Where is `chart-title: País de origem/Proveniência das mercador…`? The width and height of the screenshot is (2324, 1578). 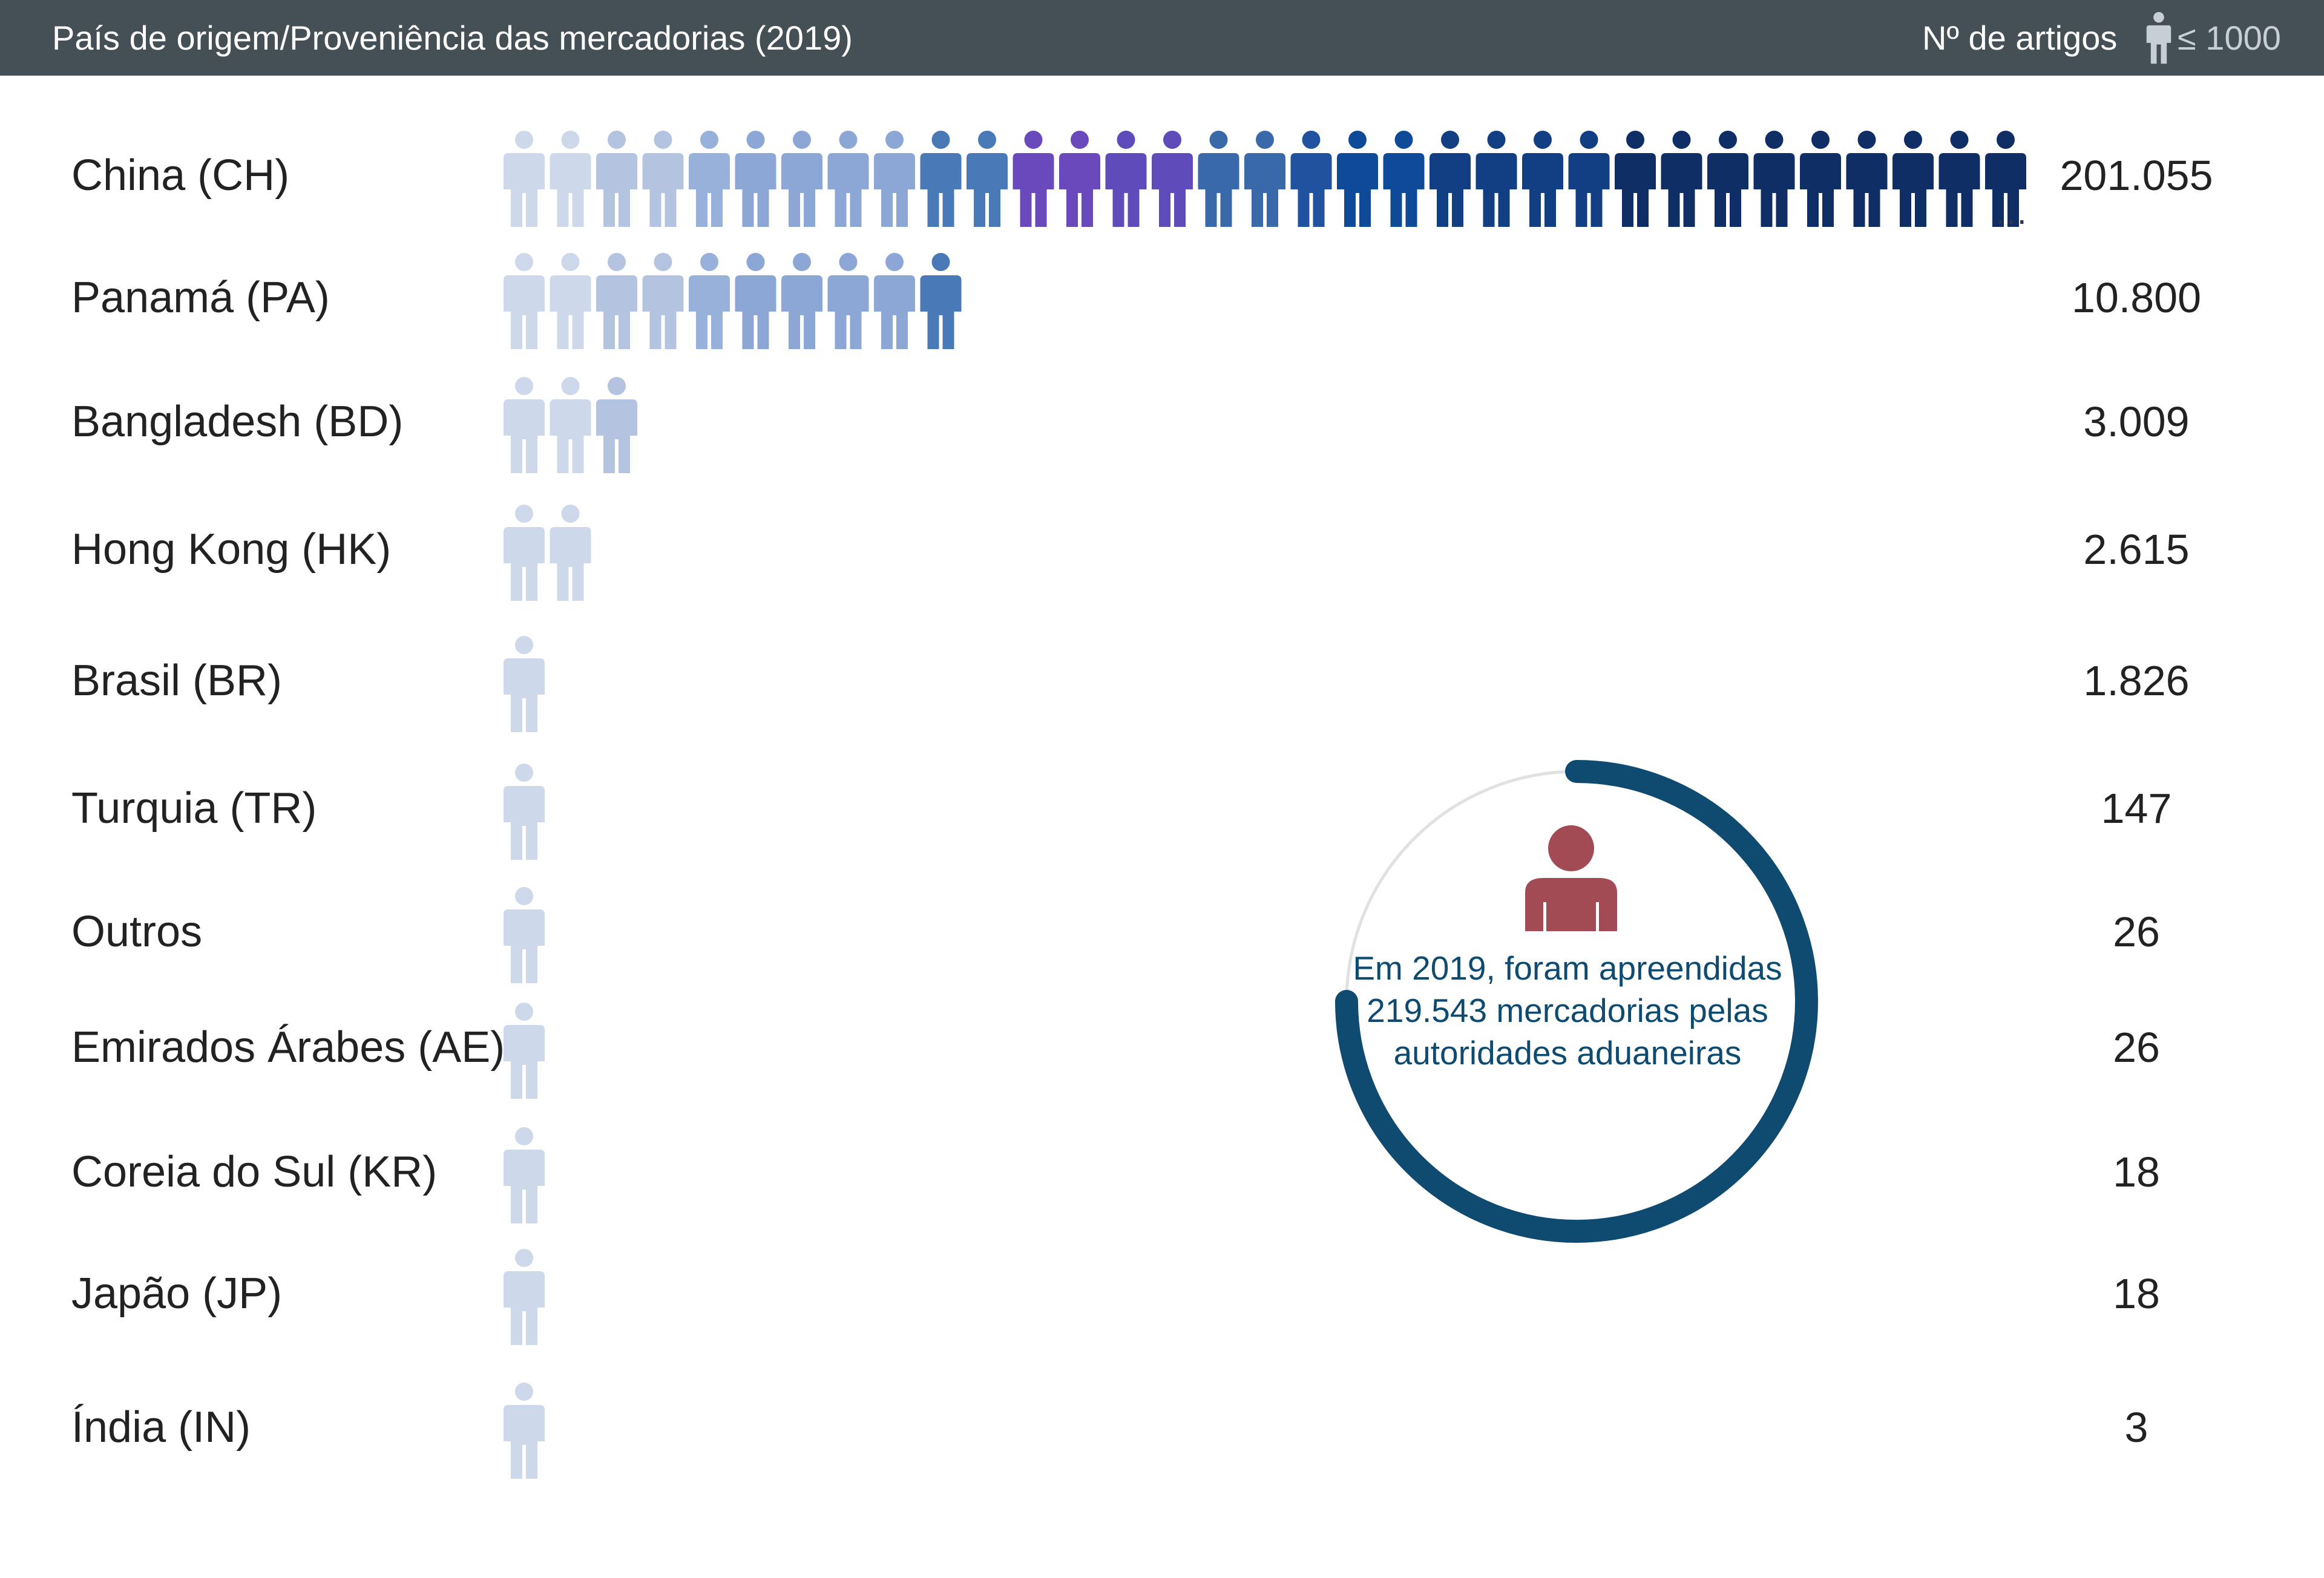 chart-title: País de origem/Proveniência das mercador… is located at coordinates (452, 38).